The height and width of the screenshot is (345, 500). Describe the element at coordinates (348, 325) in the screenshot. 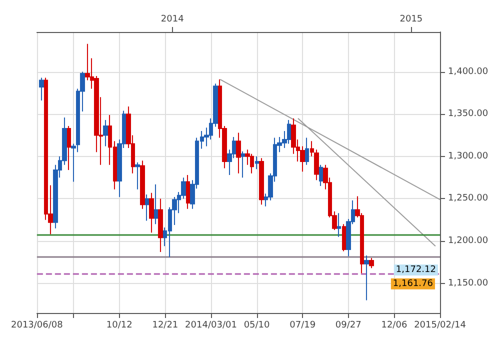

I see `x-tick-label: 09/27` at that location.